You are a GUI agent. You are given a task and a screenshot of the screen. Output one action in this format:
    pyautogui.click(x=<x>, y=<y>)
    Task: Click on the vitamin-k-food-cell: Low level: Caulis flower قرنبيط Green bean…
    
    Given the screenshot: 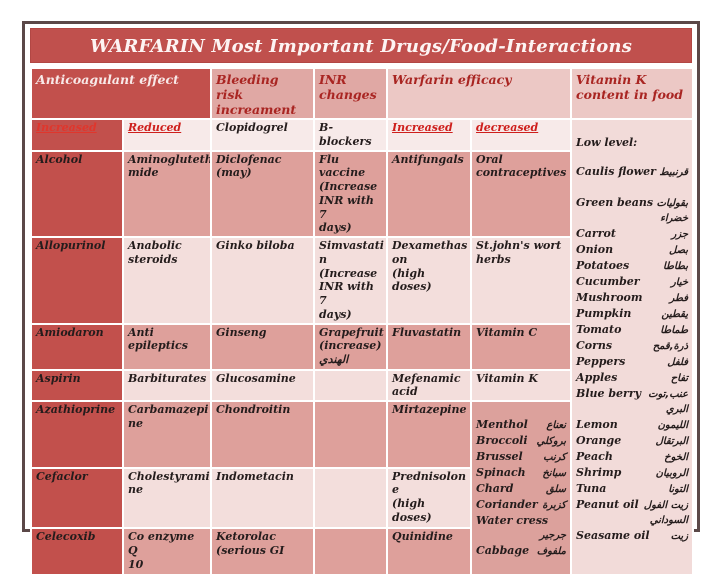 What is the action you would take?
    pyautogui.click(x=632, y=347)
    